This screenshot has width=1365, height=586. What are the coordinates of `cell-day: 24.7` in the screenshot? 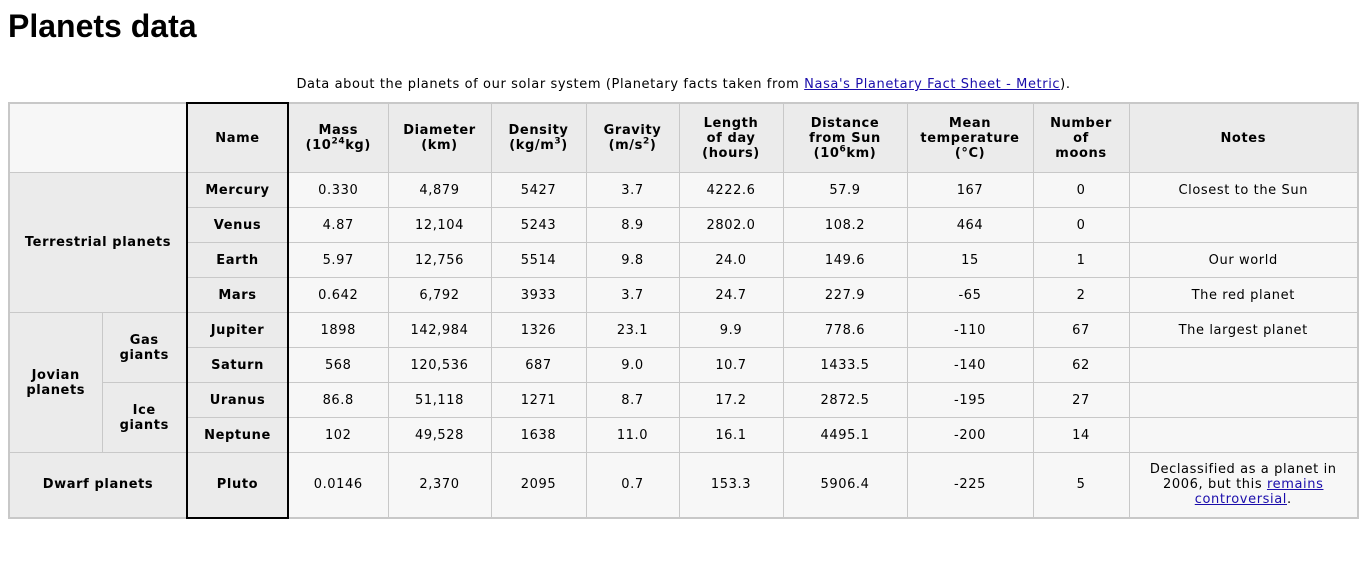 It's located at (731, 295).